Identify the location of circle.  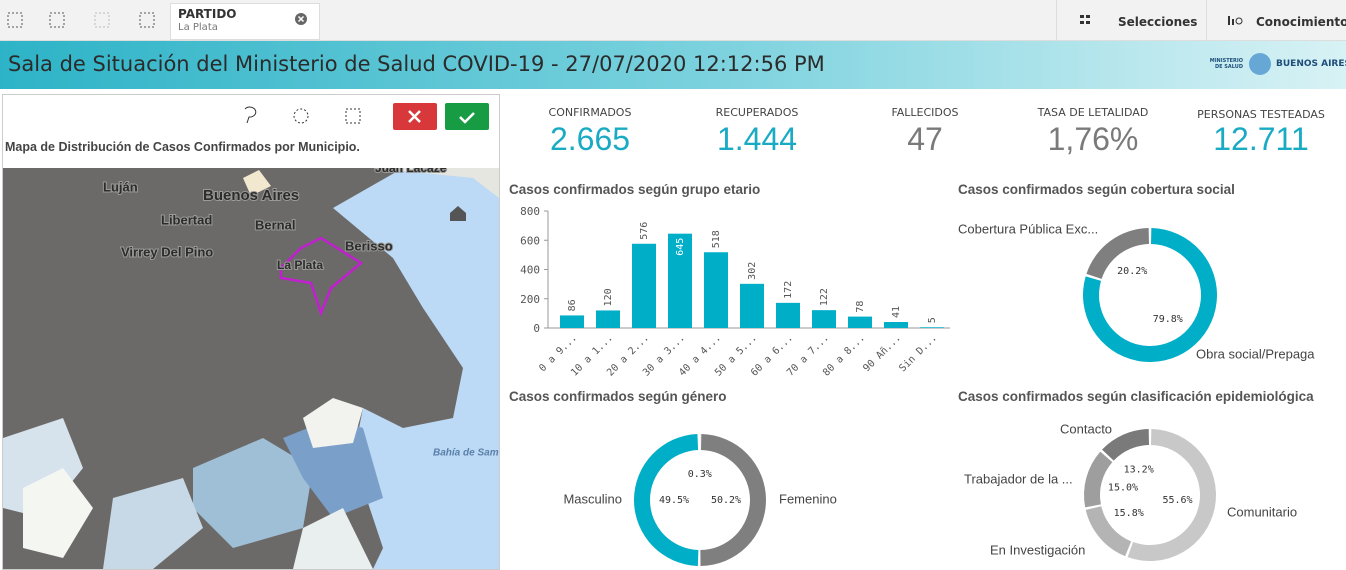
(1260, 64).